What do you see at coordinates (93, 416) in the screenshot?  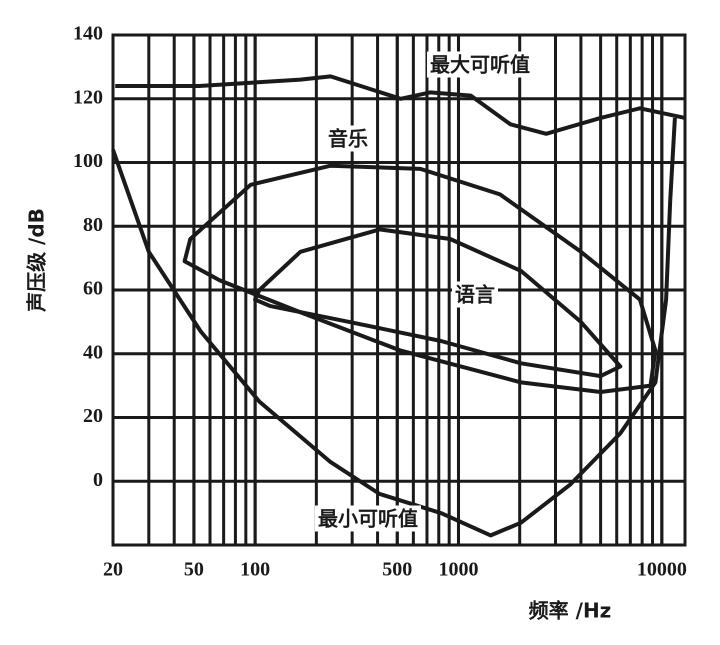 I see `y-tick-label: 20` at bounding box center [93, 416].